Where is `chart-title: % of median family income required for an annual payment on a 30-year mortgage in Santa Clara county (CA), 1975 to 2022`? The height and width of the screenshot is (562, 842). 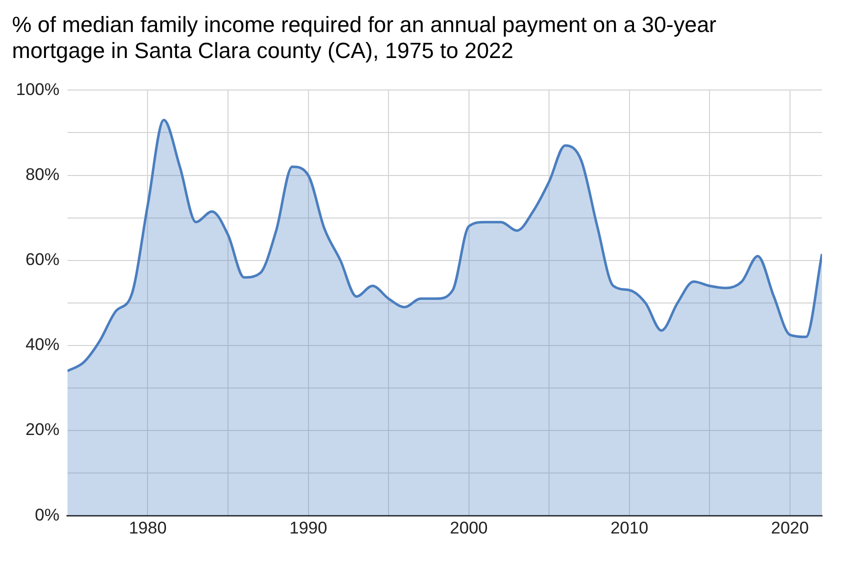
chart-title: % of median family income required for an annual payment on a 30-year mortgage in Santa Clara county (CA), 1975 to 2022 is located at coordinates (364, 38).